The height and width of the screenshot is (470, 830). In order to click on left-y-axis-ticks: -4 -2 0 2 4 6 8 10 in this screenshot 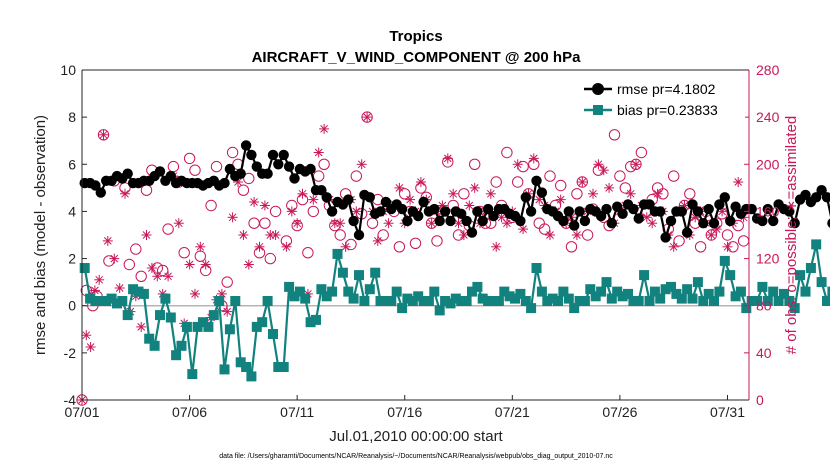, I will do `click(73, 235)`.